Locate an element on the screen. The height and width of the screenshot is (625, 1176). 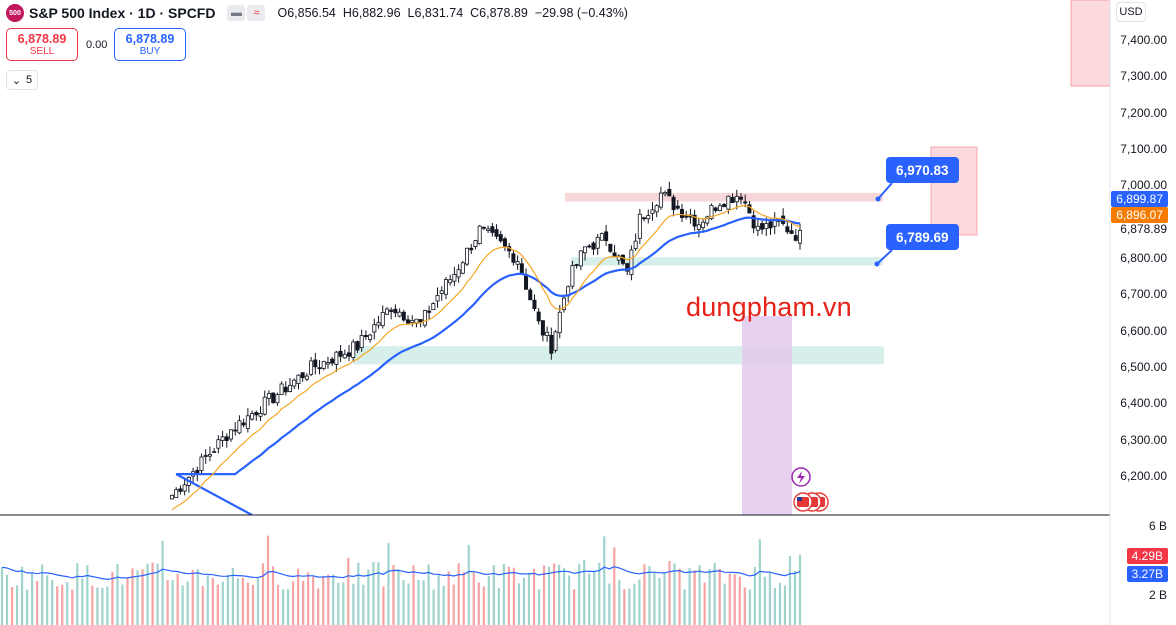
wave-icon: ≈ is located at coordinates (256, 13).